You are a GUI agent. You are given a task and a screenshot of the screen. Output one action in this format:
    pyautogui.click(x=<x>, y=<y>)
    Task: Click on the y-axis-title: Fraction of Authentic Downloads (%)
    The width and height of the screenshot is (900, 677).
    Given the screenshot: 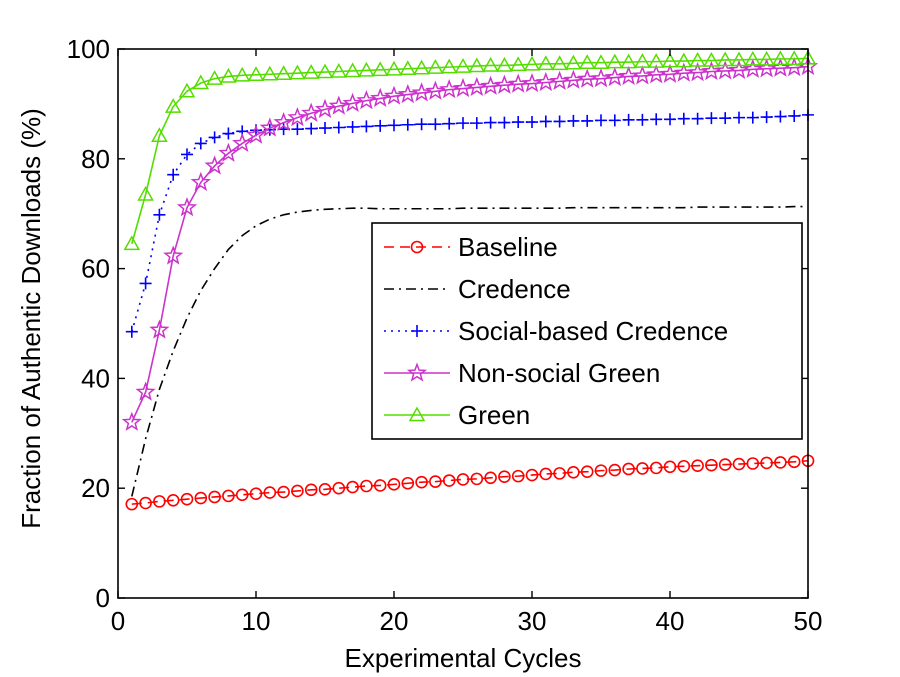 What is the action you would take?
    pyautogui.click(x=31, y=318)
    